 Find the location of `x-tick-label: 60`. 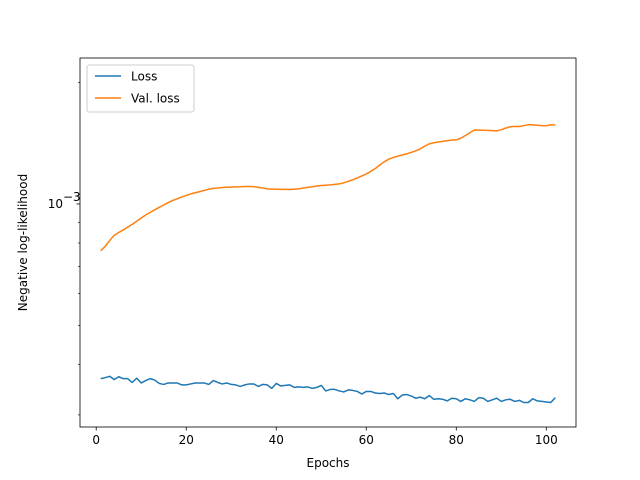

x-tick-label: 60 is located at coordinates (366, 440).